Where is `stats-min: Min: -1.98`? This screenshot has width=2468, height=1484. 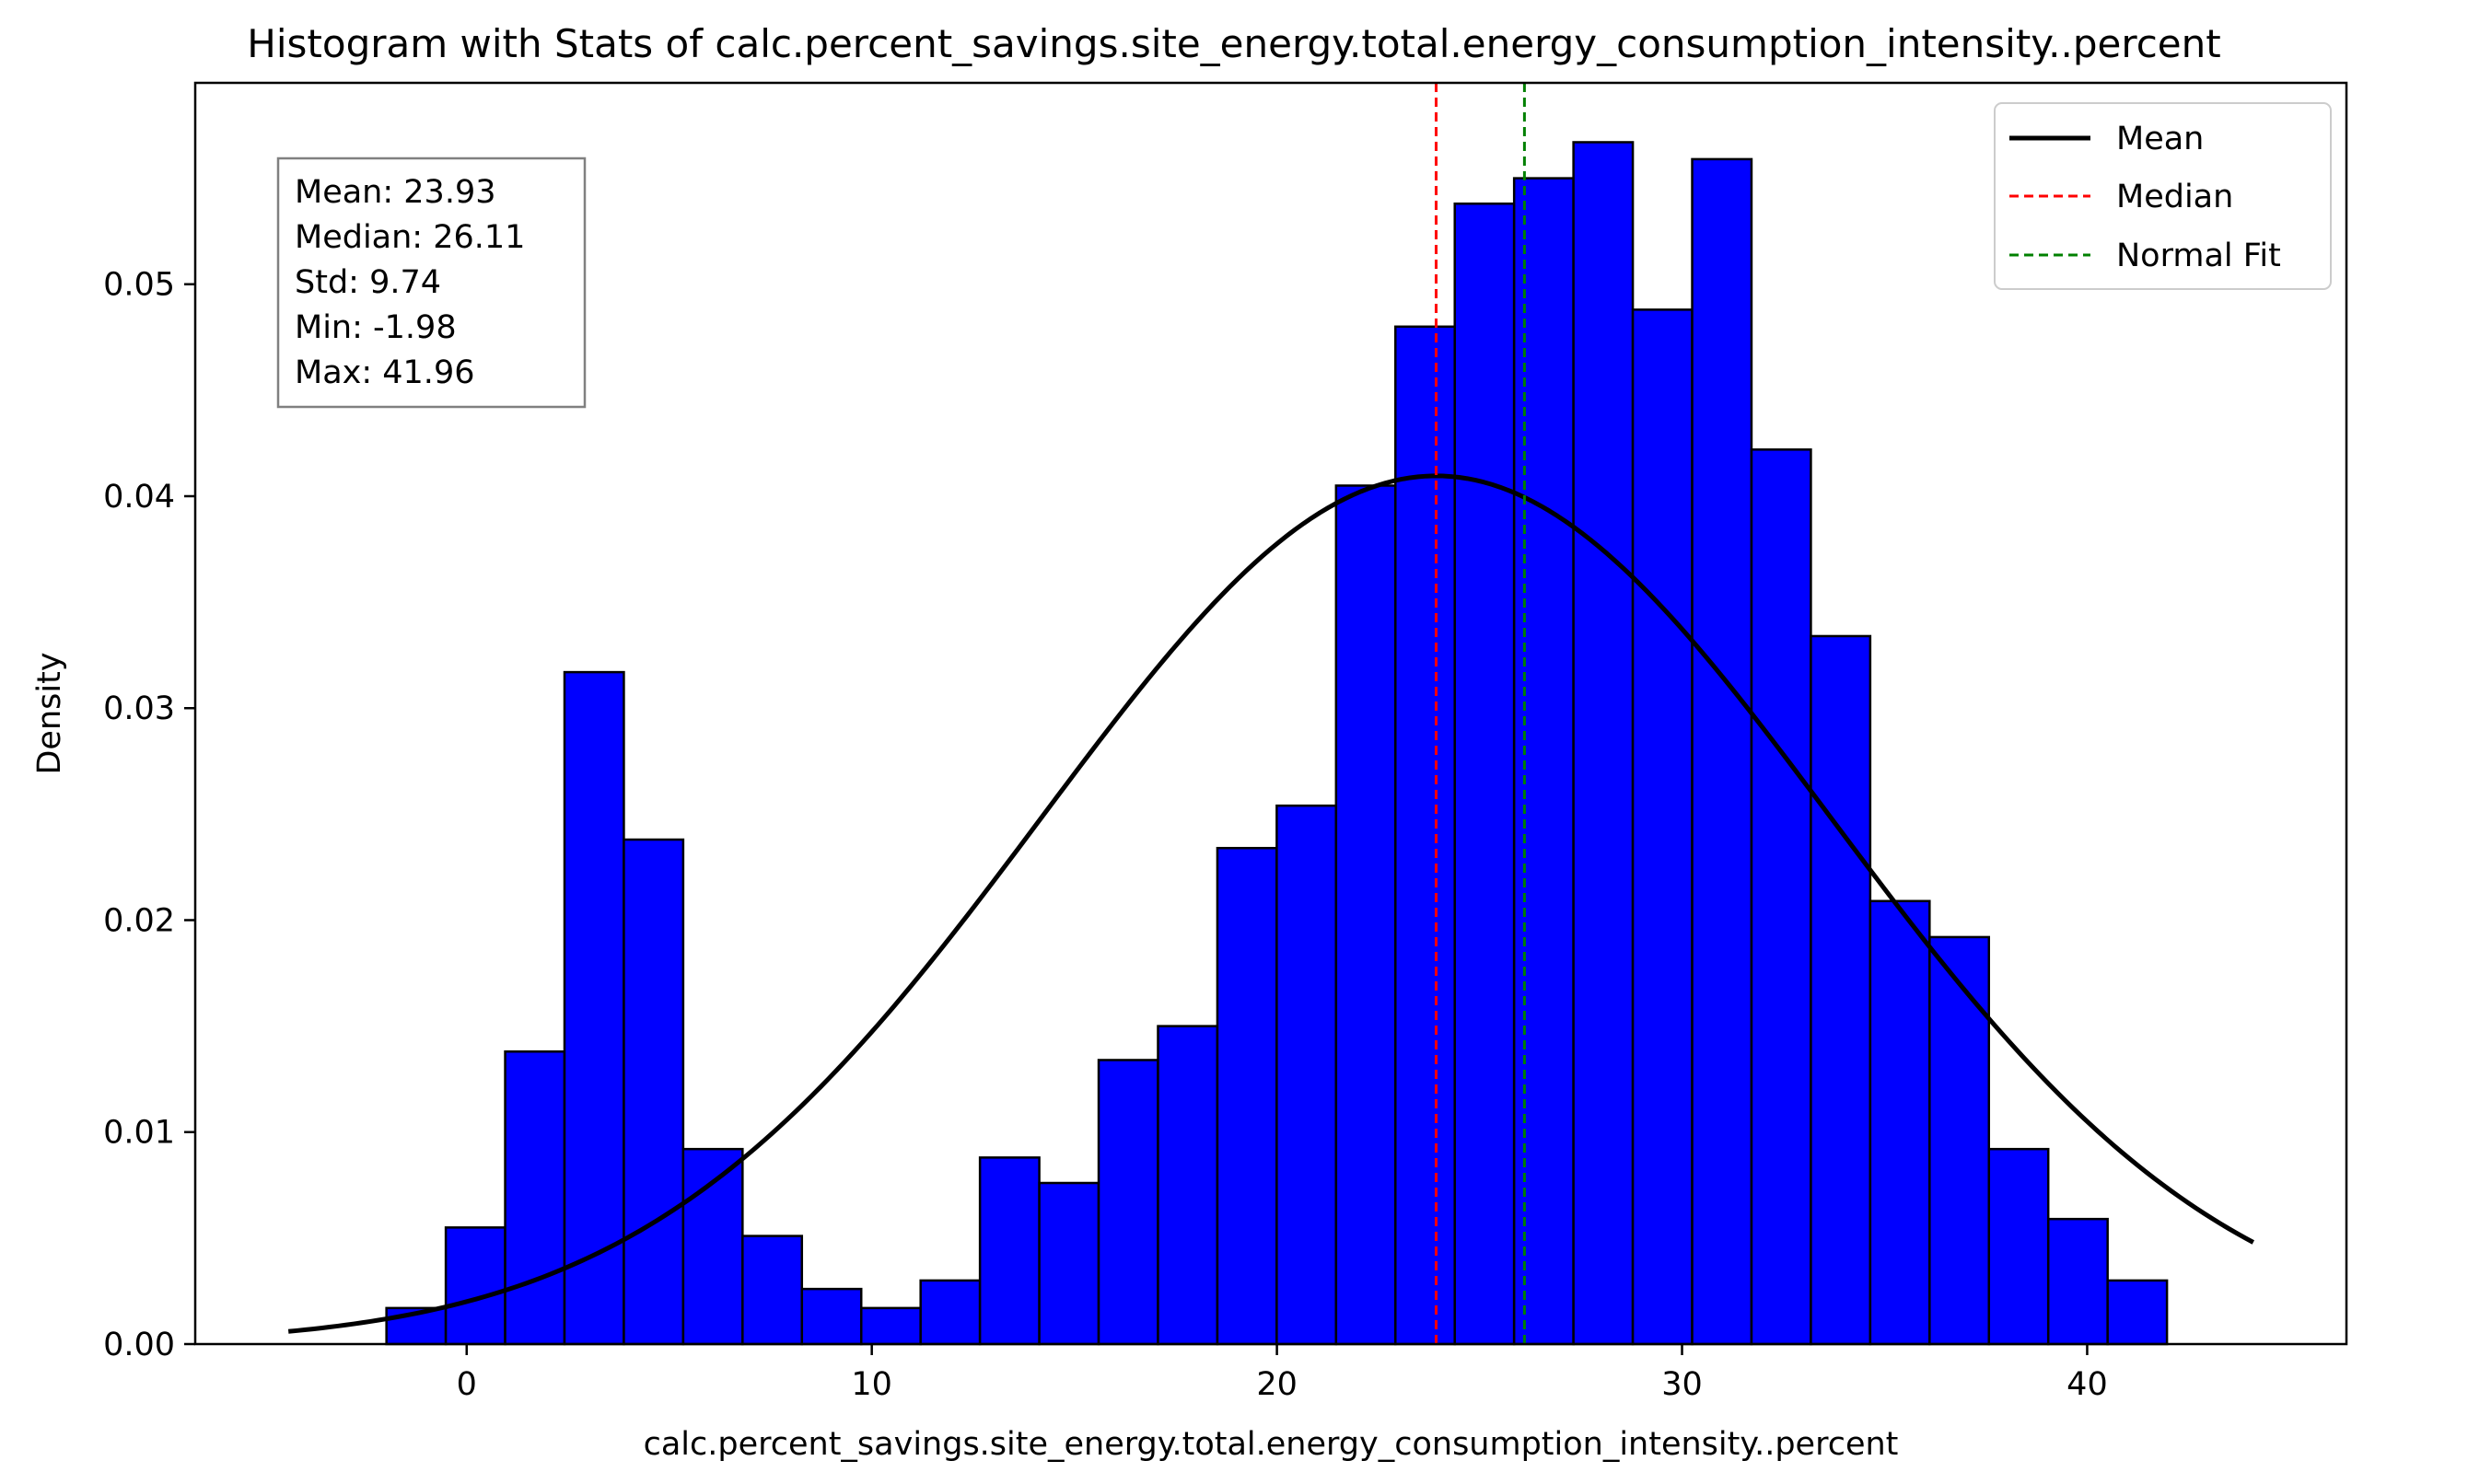
stats-min: Min: -1.98 is located at coordinates (376, 327).